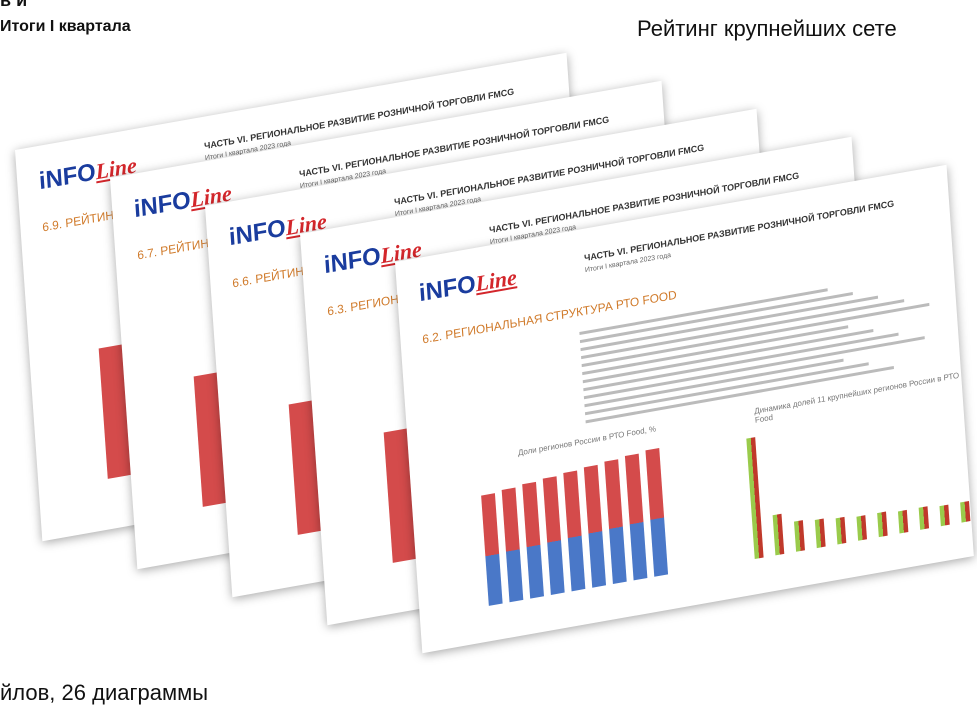  What do you see at coordinates (65, 26) in the screenshot?
I see `left-title: Итоги I квартала` at bounding box center [65, 26].